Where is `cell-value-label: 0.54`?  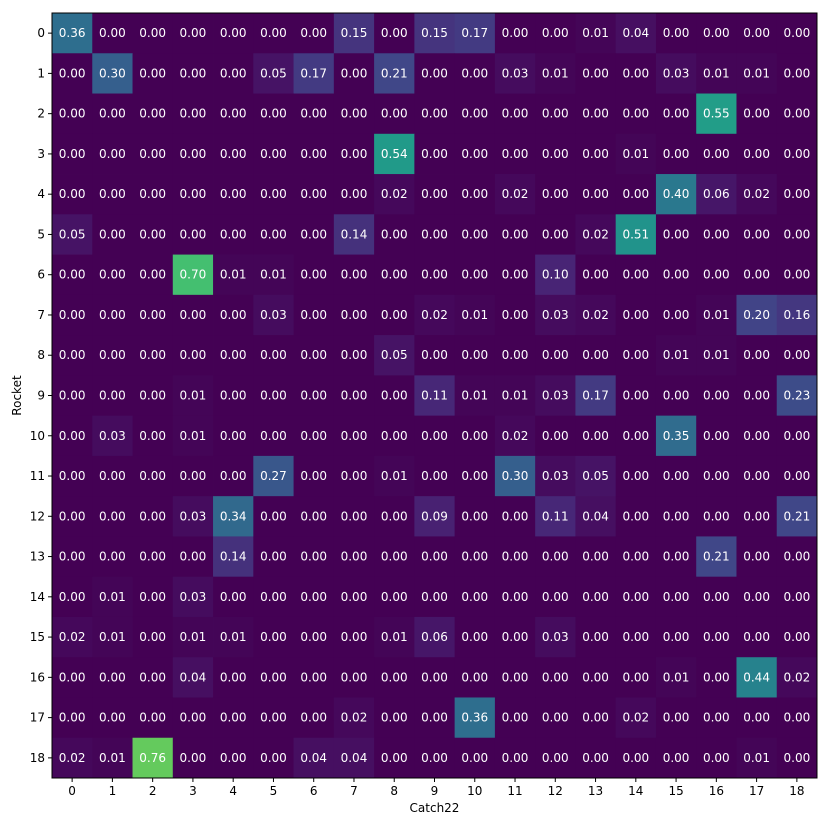 cell-value-label: 0.54 is located at coordinates (394, 154).